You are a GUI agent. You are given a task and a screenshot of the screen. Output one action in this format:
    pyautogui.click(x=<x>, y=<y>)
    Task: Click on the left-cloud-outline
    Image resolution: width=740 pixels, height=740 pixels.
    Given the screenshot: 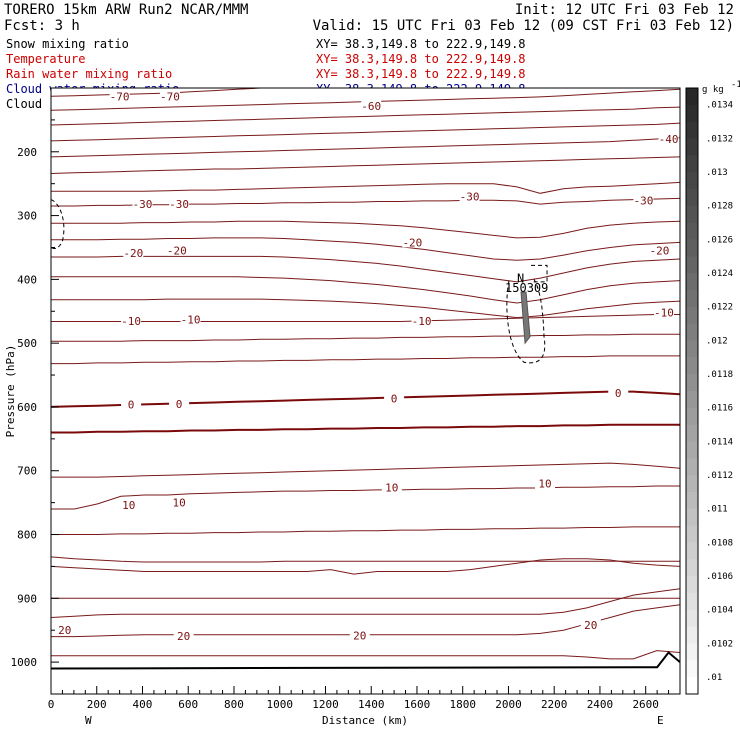 What is the action you would take?
    pyautogui.click(x=57, y=224)
    